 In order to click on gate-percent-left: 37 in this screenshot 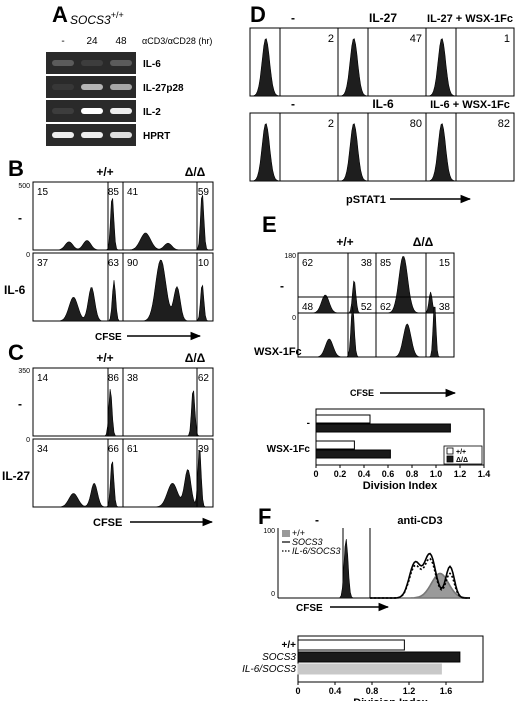, I will do `click(43, 263)`.